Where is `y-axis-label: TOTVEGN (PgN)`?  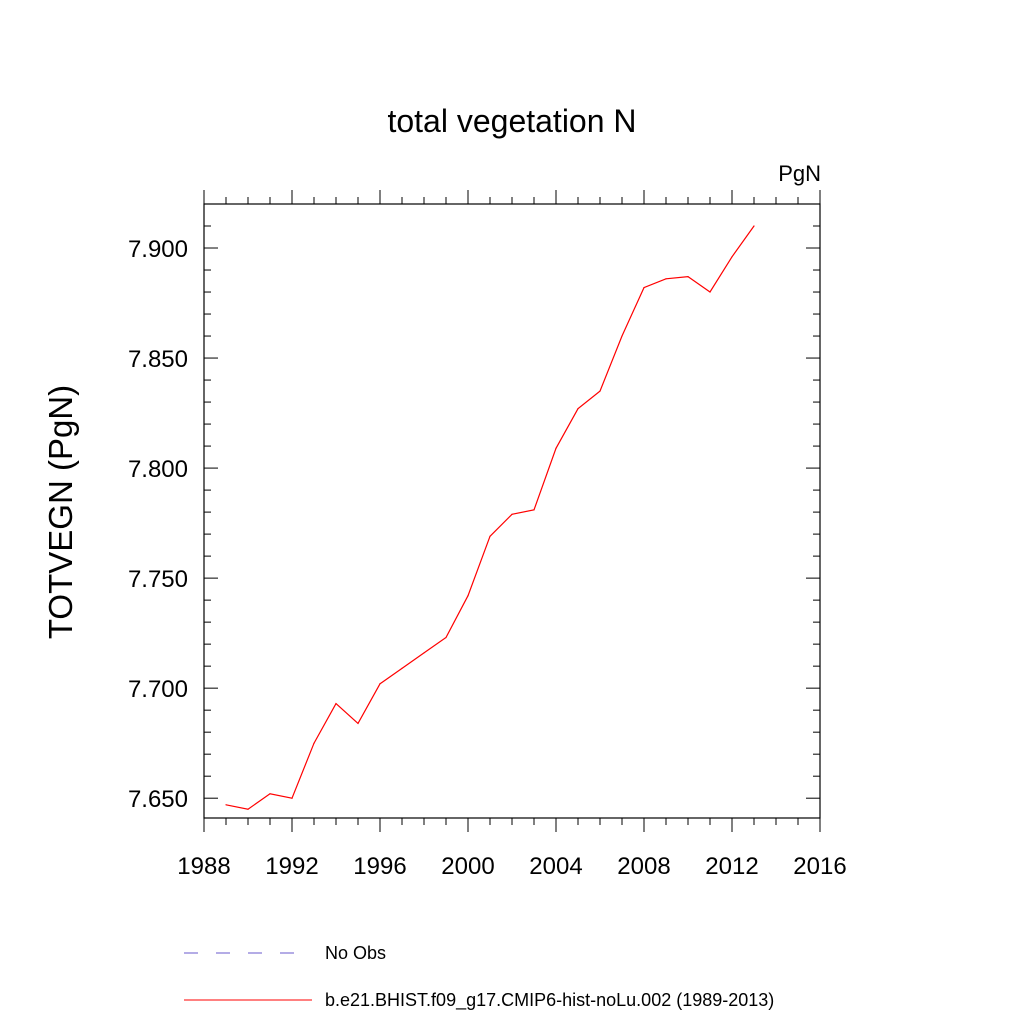
y-axis-label: TOTVEGN (PgN) is located at coordinates (60, 512).